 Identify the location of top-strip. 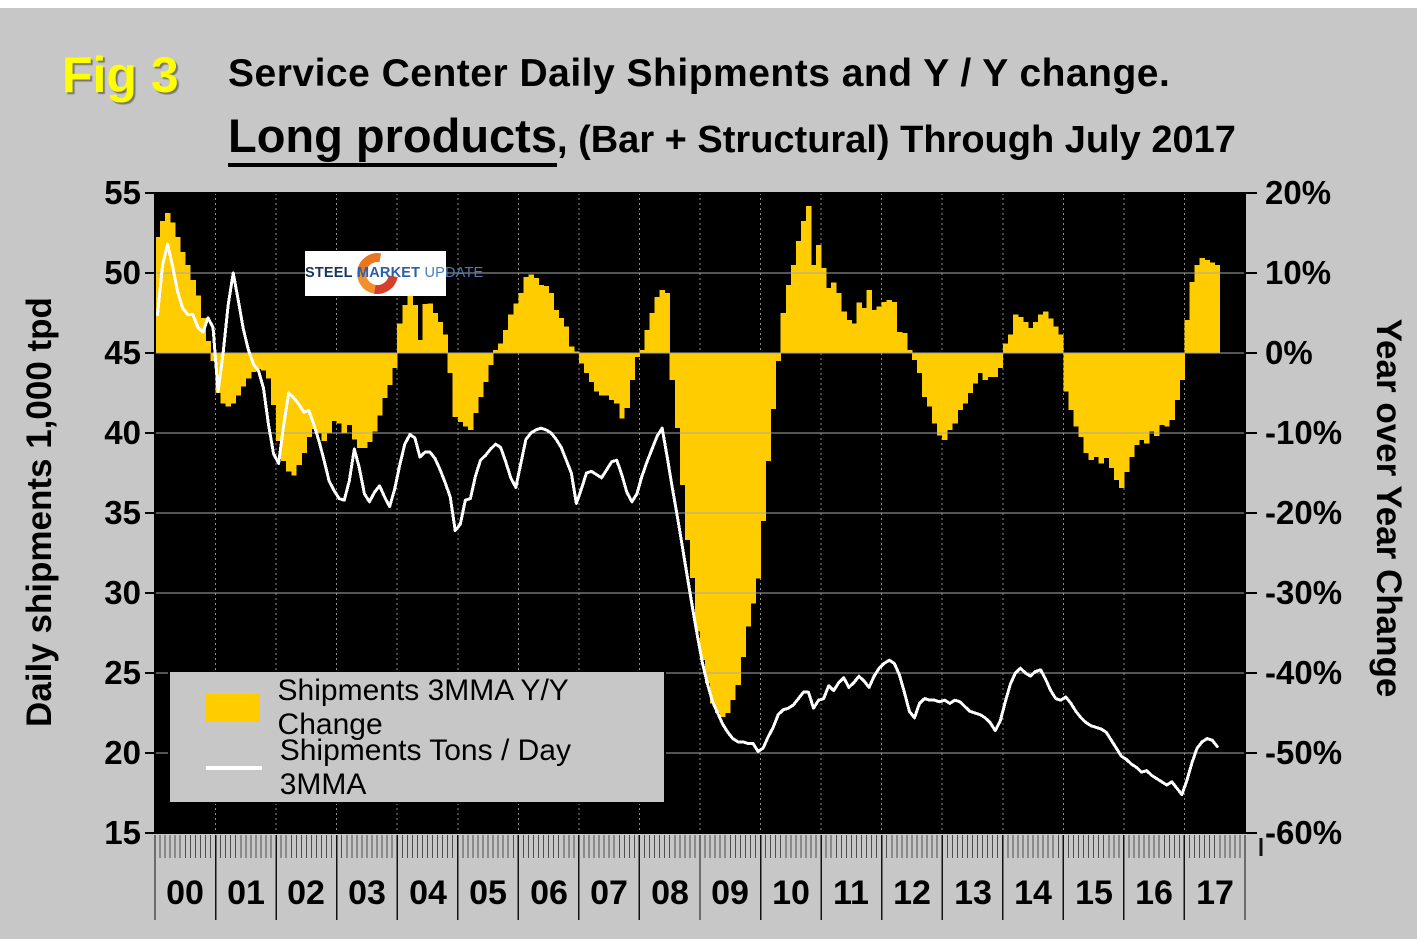
(708, 4).